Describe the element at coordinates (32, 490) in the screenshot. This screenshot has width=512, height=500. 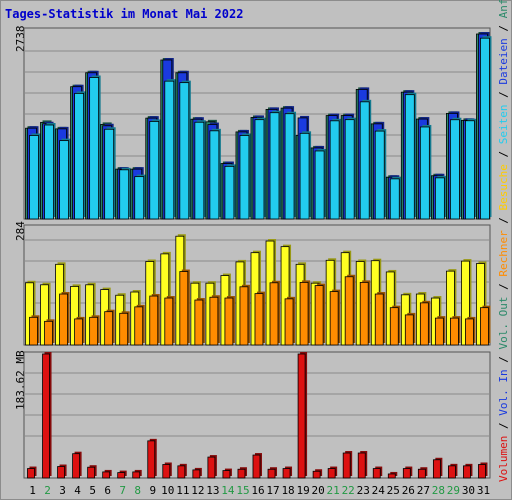
I see `day-label-1: 1` at that location.